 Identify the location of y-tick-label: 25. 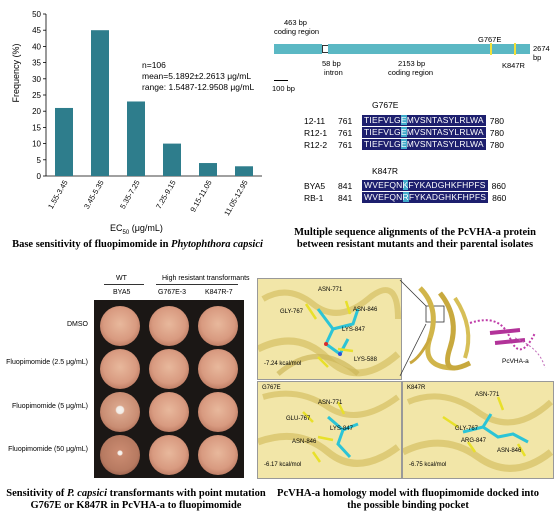
(36, 95).